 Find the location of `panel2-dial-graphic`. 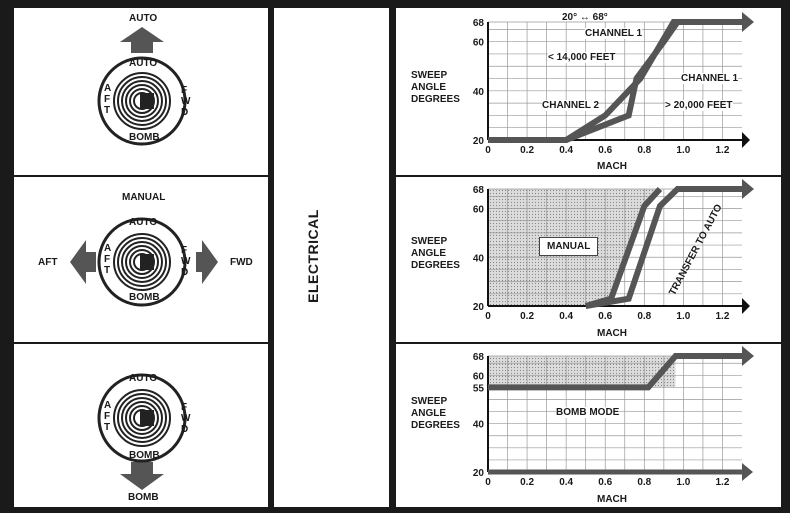

panel2-dial-graphic is located at coordinates (144, 262).